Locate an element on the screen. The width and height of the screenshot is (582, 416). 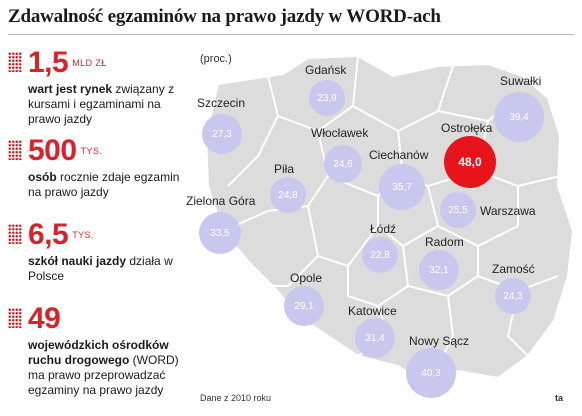
stat-number: 500 TYS. is located at coordinates (65, 150).